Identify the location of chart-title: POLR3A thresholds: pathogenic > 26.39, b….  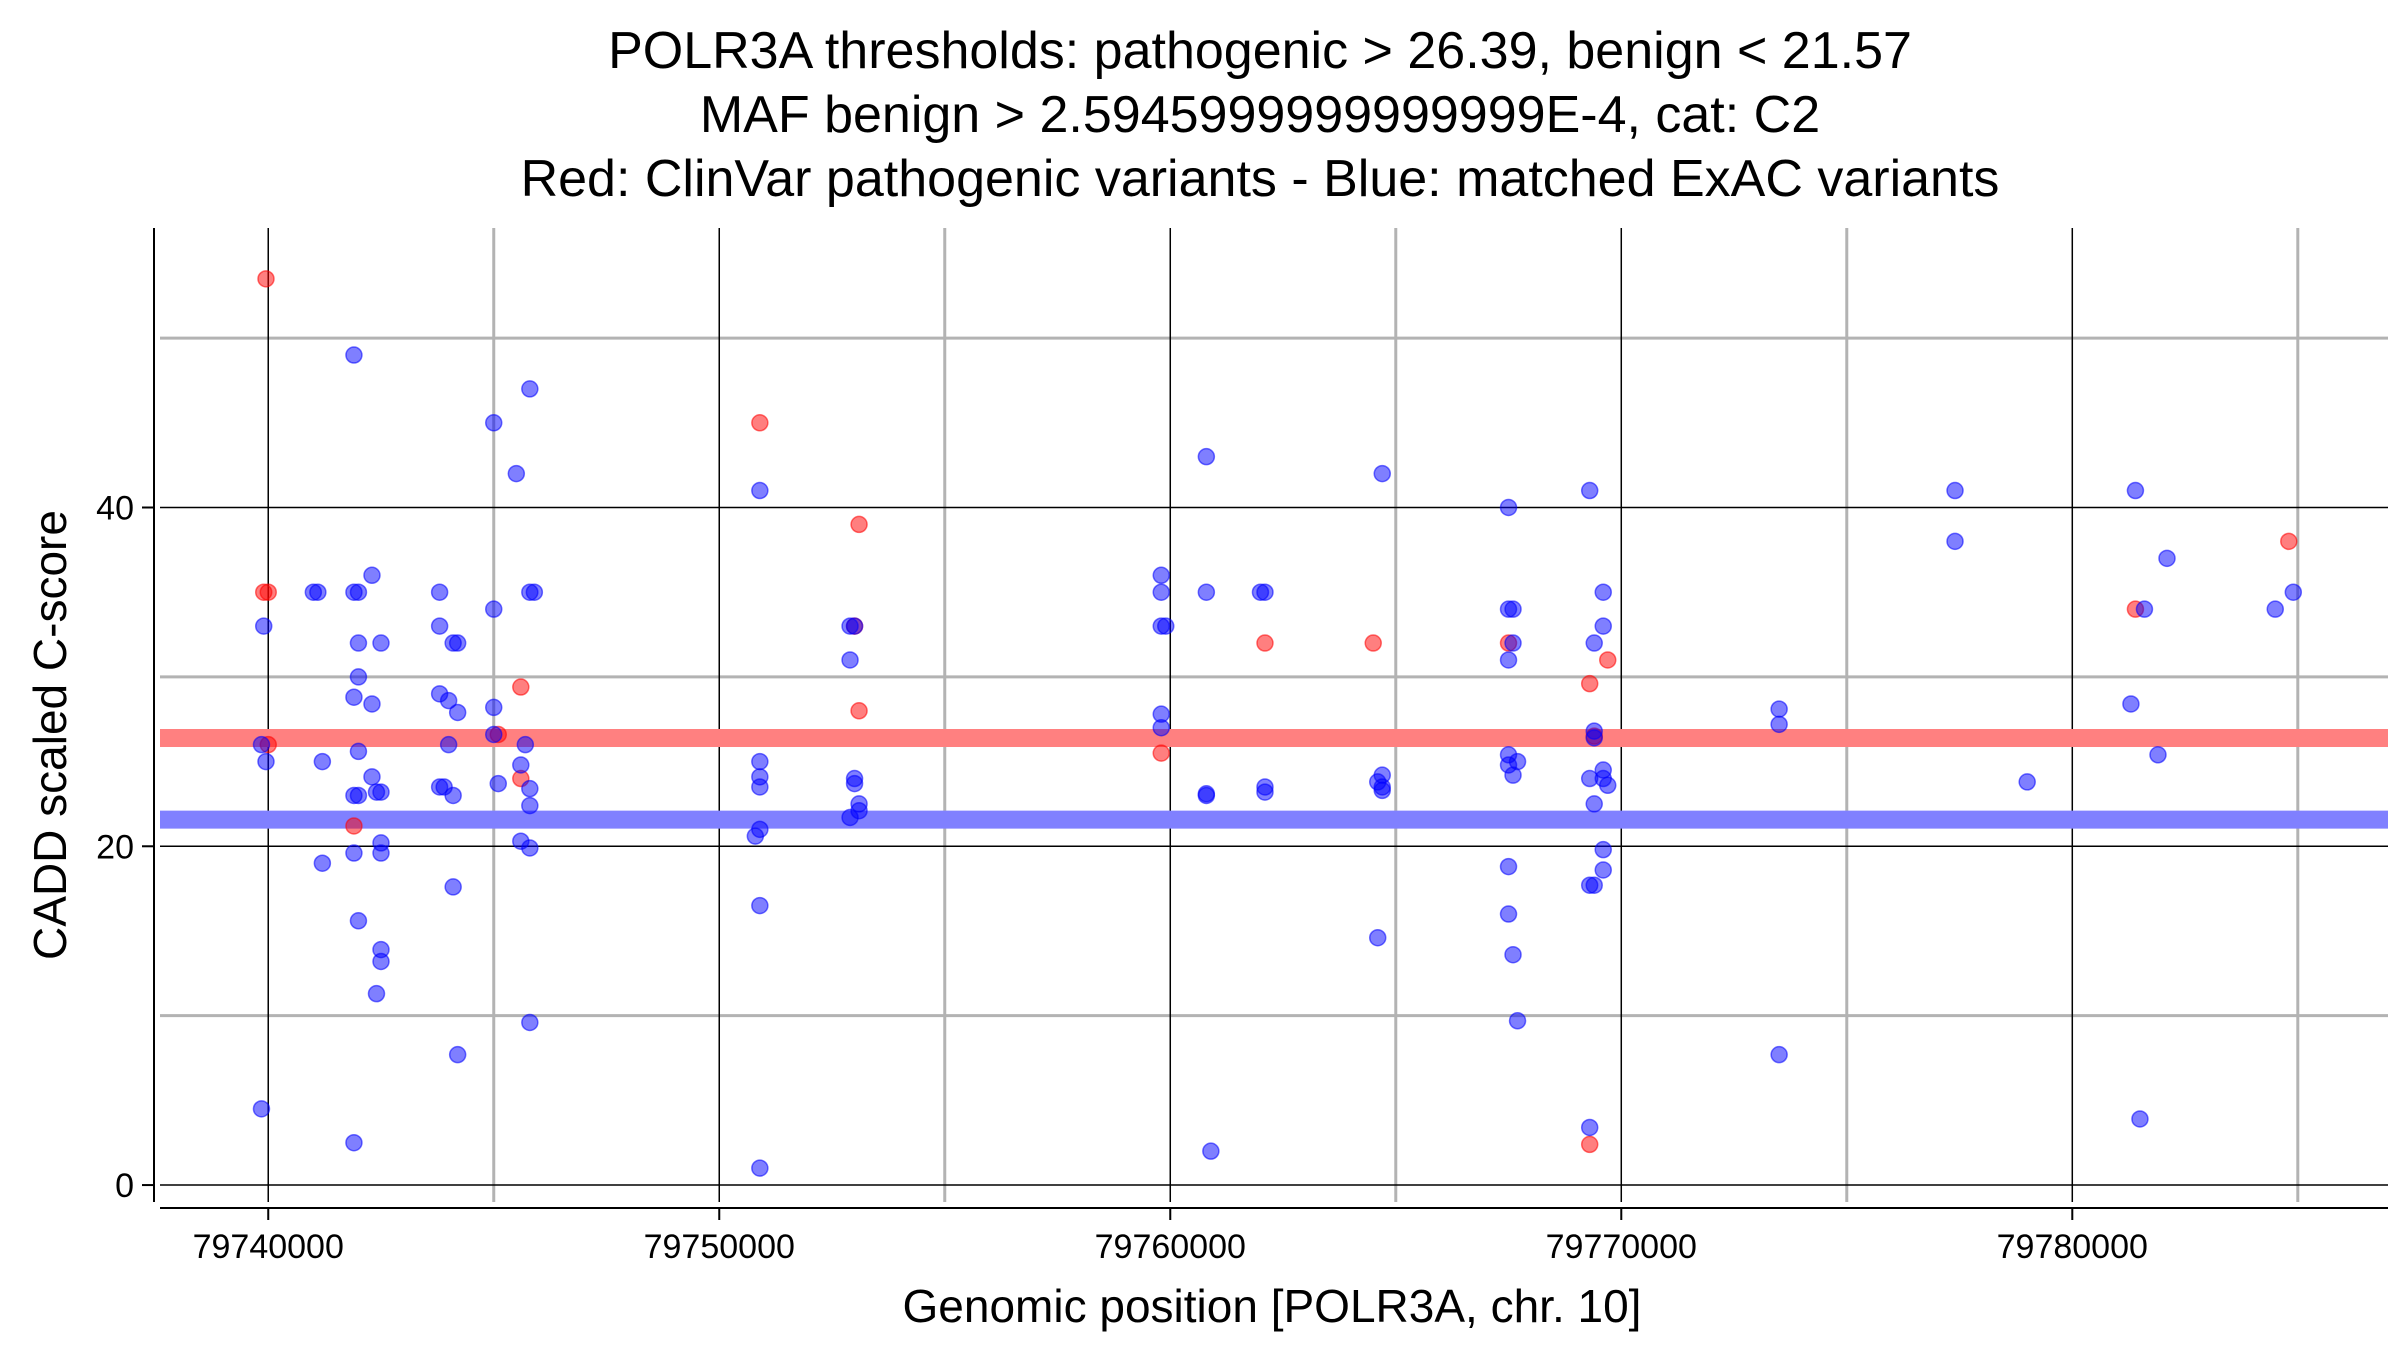
(1260, 115).